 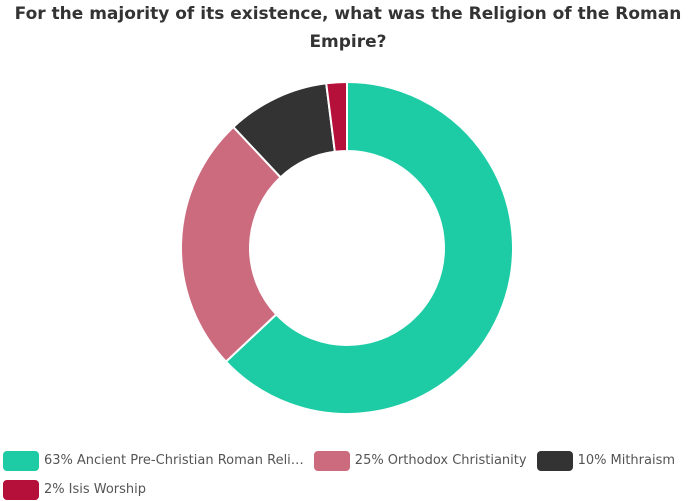 I want to click on legend-item: 2% Isis Worship, so click(x=74, y=489).